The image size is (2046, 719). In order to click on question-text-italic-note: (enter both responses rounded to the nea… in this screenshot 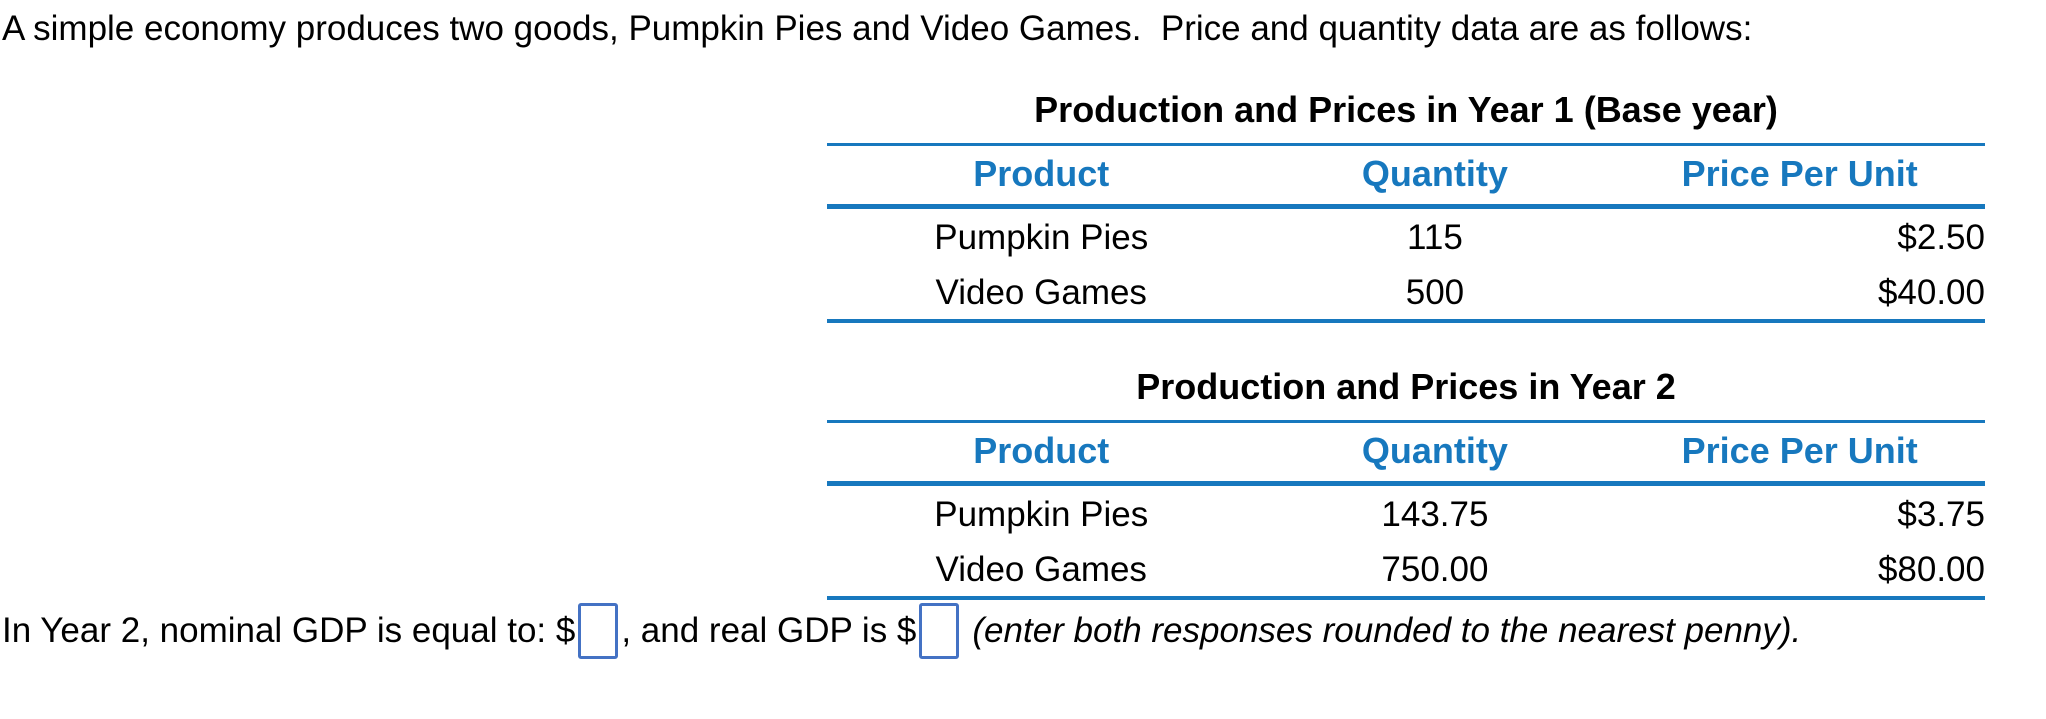, I will do `click(1387, 630)`.